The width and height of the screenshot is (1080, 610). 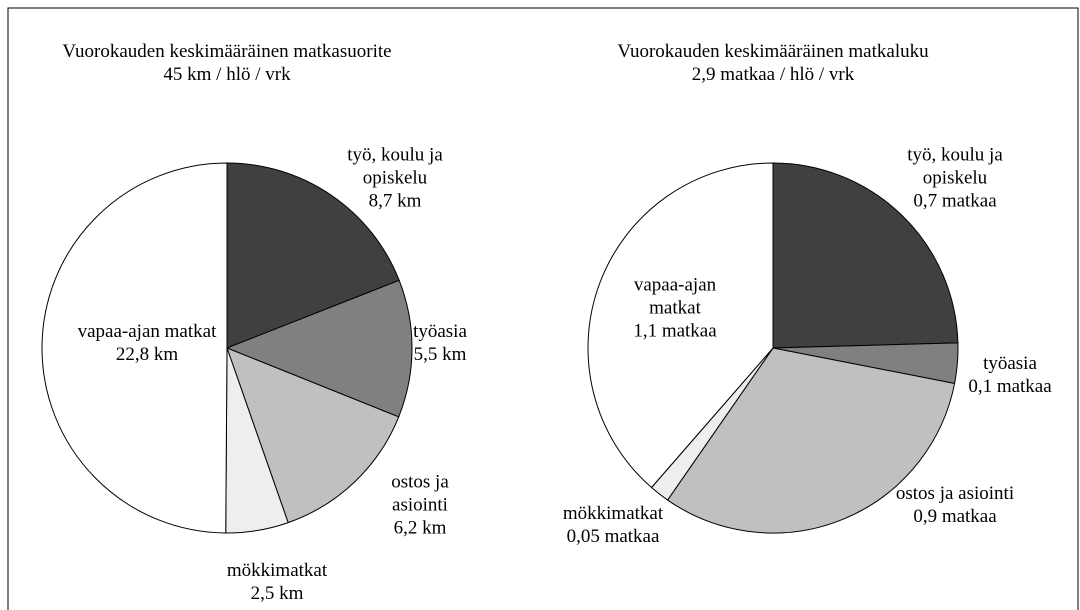 What do you see at coordinates (227, 51) in the screenshot?
I see `chart-title: Vuorokauden keskimääräinen matkasuorite` at bounding box center [227, 51].